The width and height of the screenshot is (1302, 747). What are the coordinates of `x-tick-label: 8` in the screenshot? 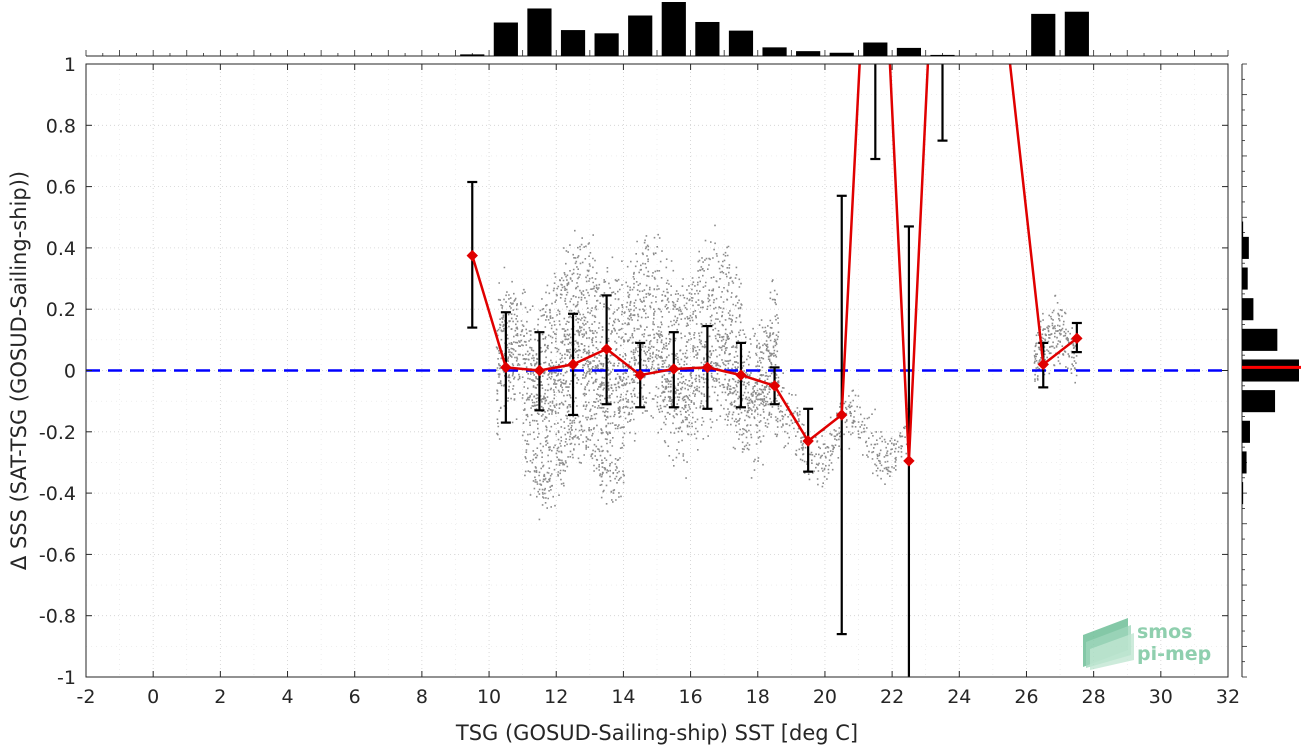 It's located at (422, 697).